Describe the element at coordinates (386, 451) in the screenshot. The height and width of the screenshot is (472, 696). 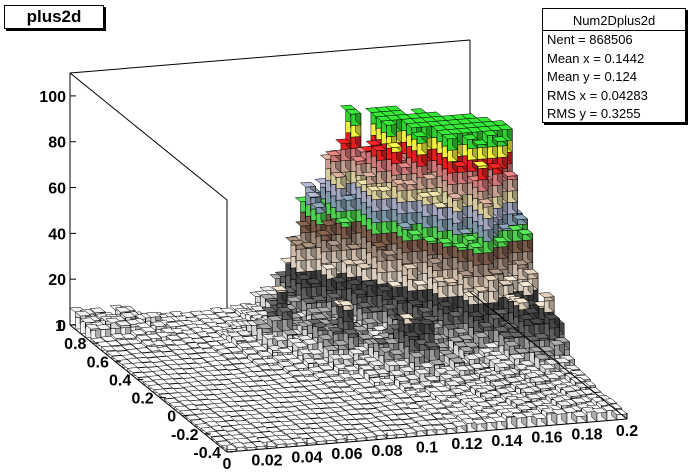
I see `x-tick-label: 0.08` at that location.